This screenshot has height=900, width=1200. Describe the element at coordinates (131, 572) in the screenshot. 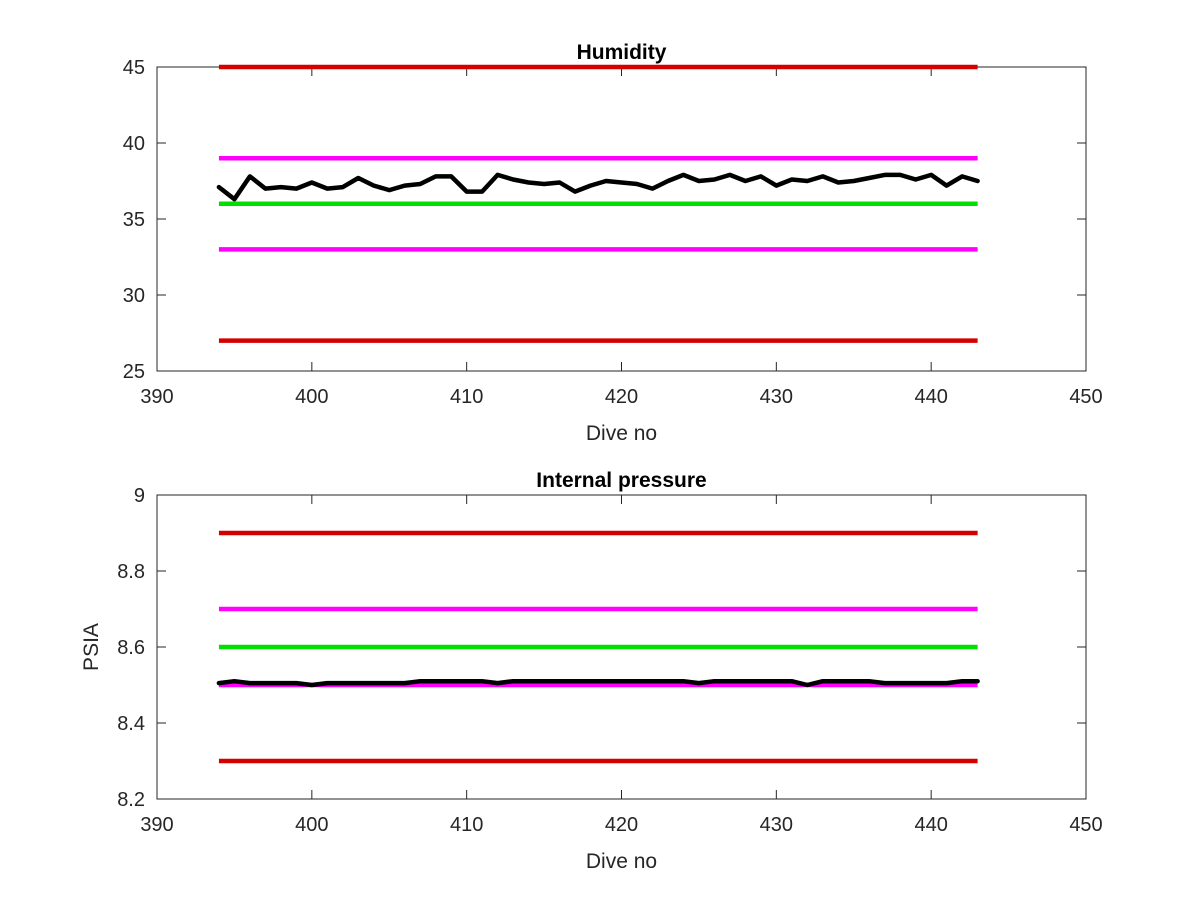

I see `y-tick-label: 8.8` at that location.